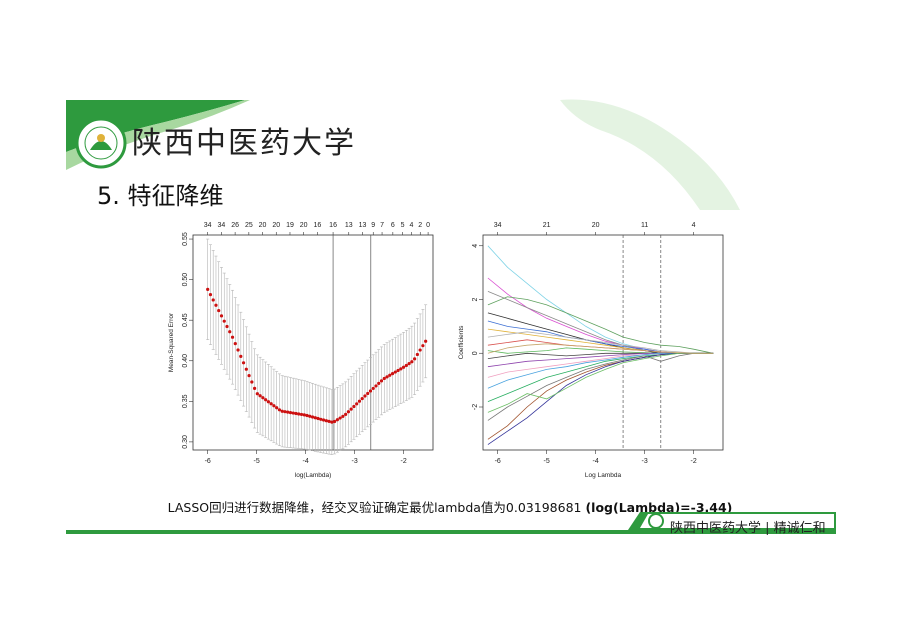 The image size is (900, 636). Describe the element at coordinates (596, 461) in the screenshot. I see `x-tick-label: -4` at that location.